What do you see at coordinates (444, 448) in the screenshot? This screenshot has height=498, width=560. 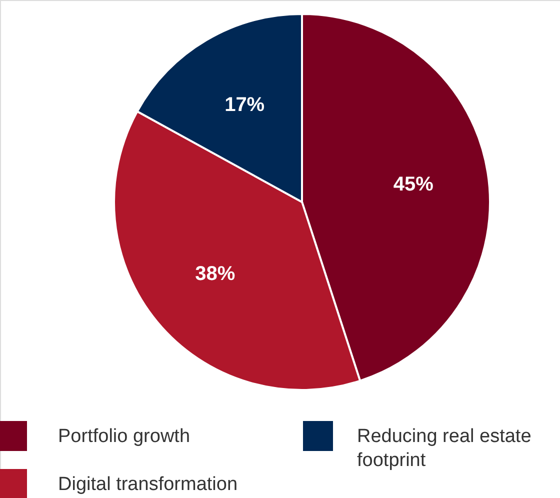 I see `legend-label: Reducing real estate footprint` at bounding box center [444, 448].